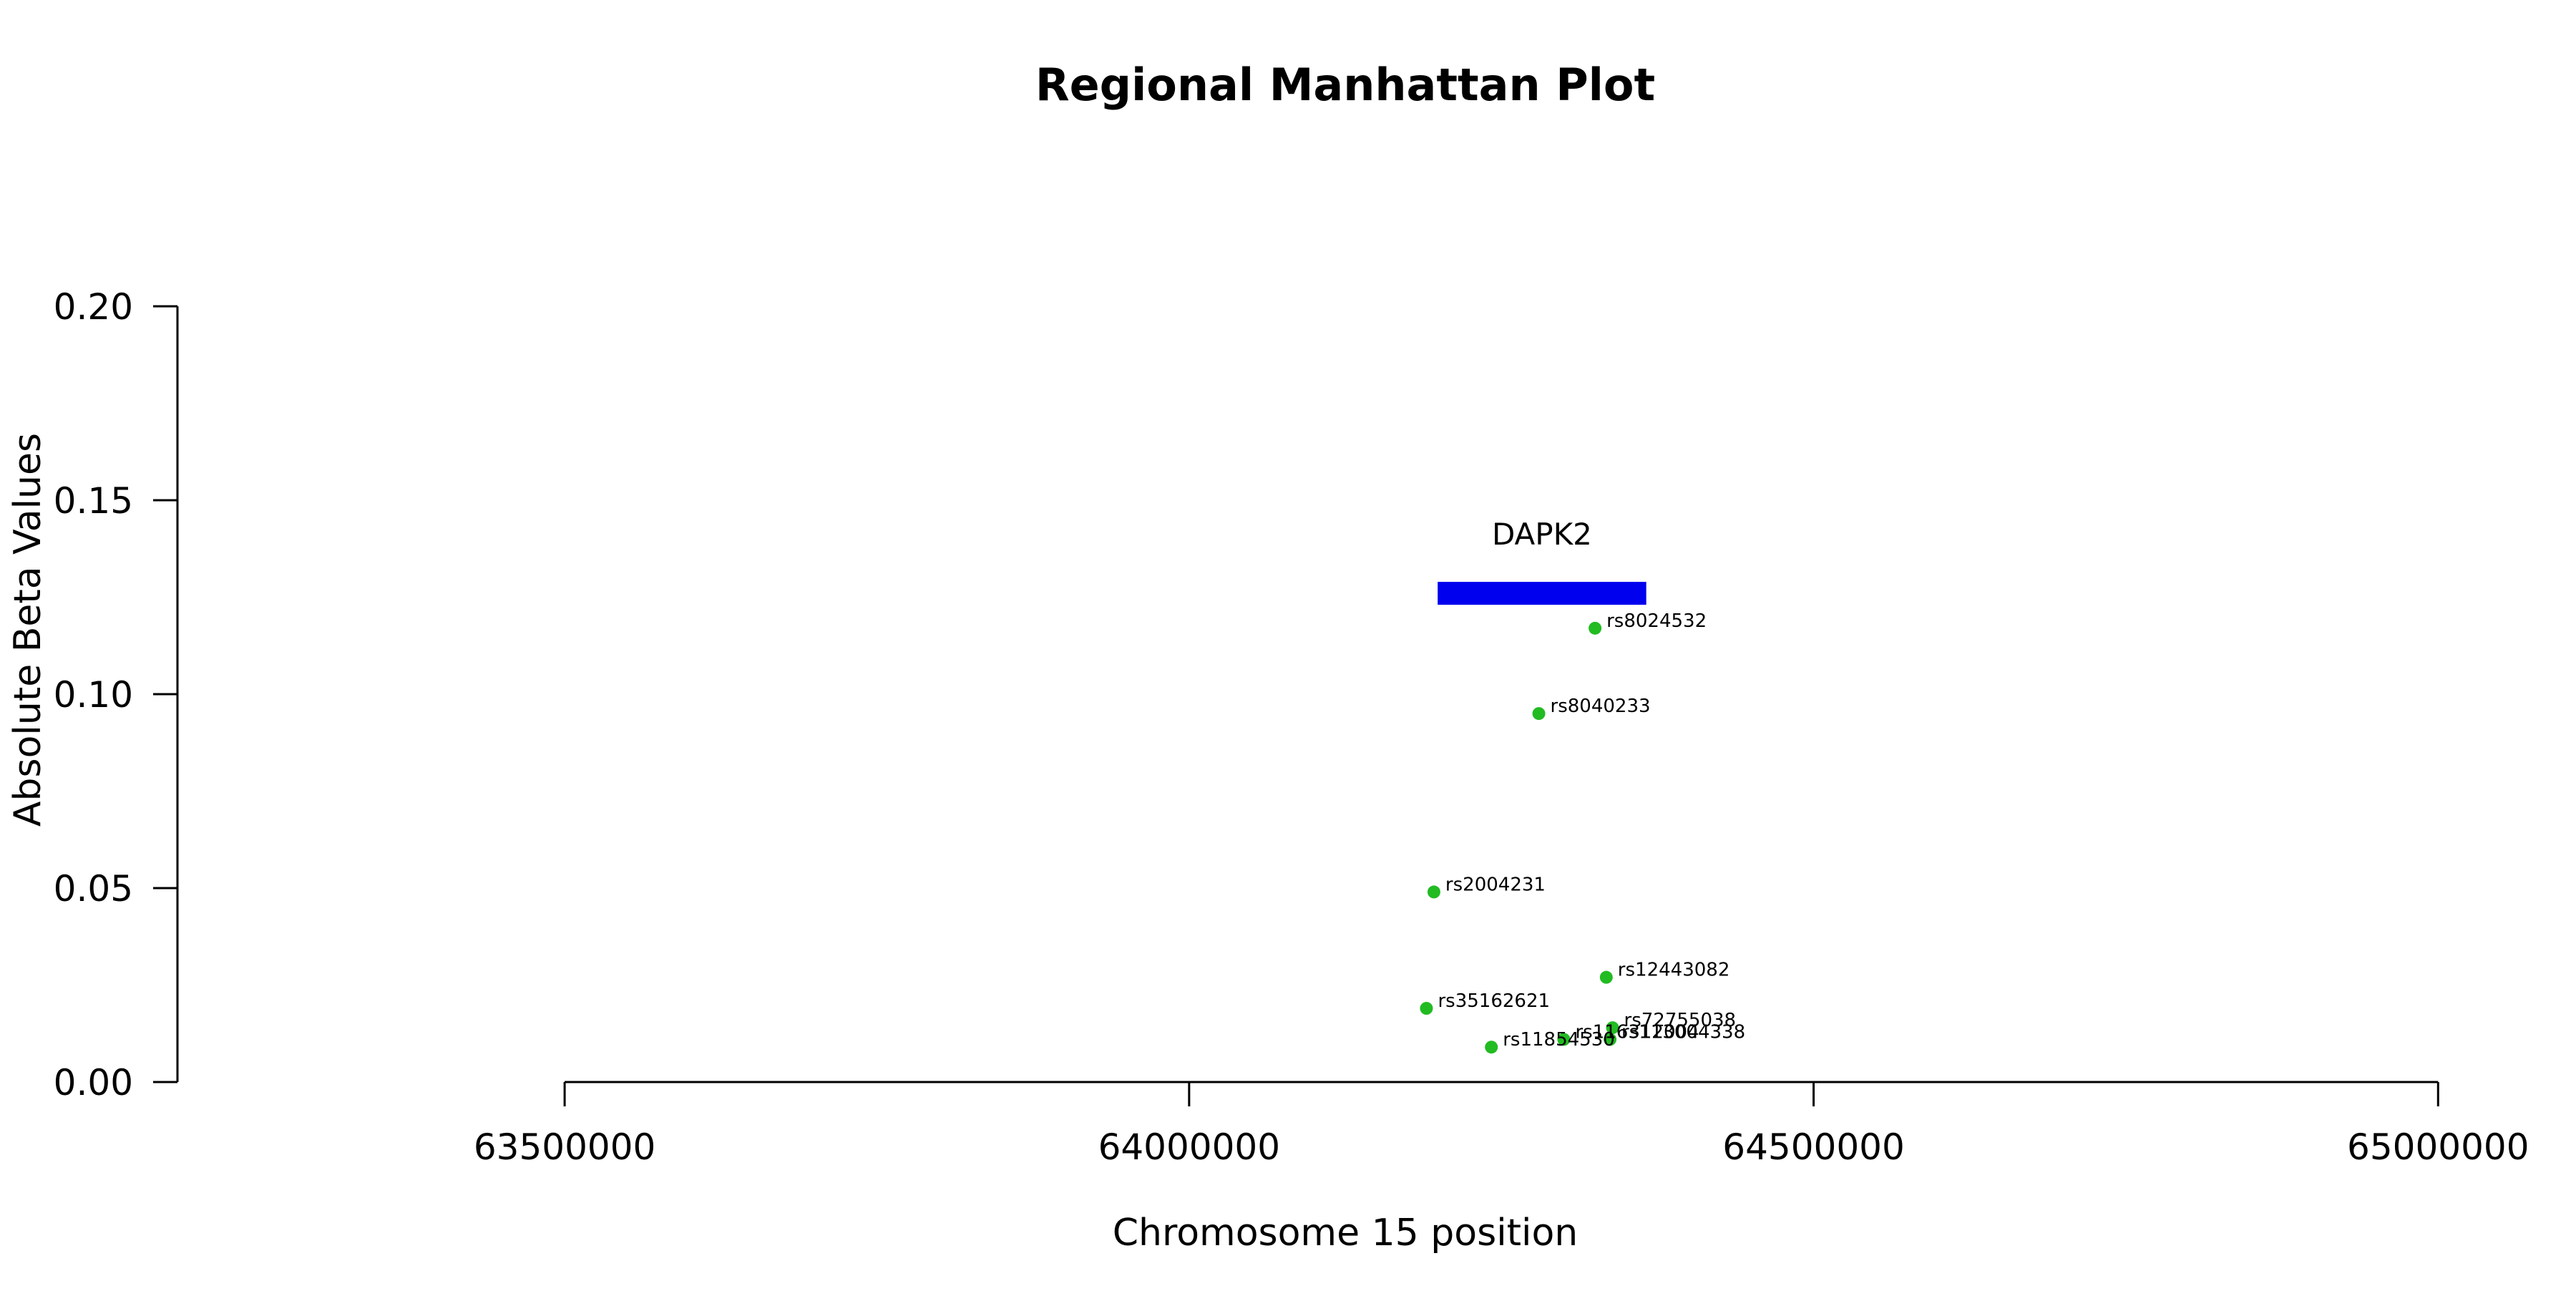  I want to click on snp-label: rs116312004, so click(1637, 1032).